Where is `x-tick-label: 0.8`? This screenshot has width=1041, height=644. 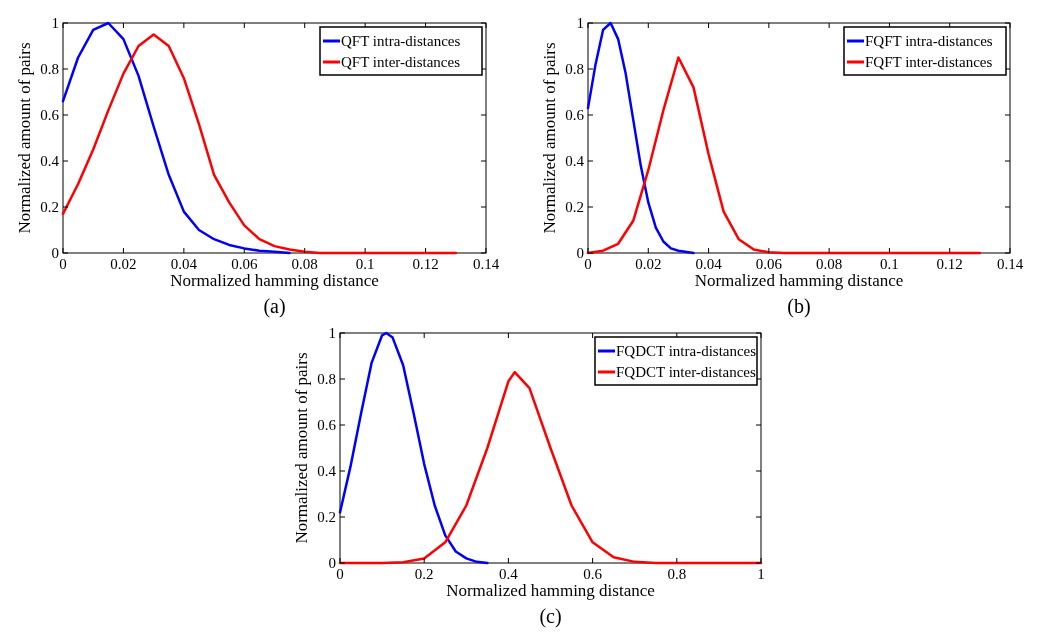 x-tick-label: 0.8 is located at coordinates (677, 574).